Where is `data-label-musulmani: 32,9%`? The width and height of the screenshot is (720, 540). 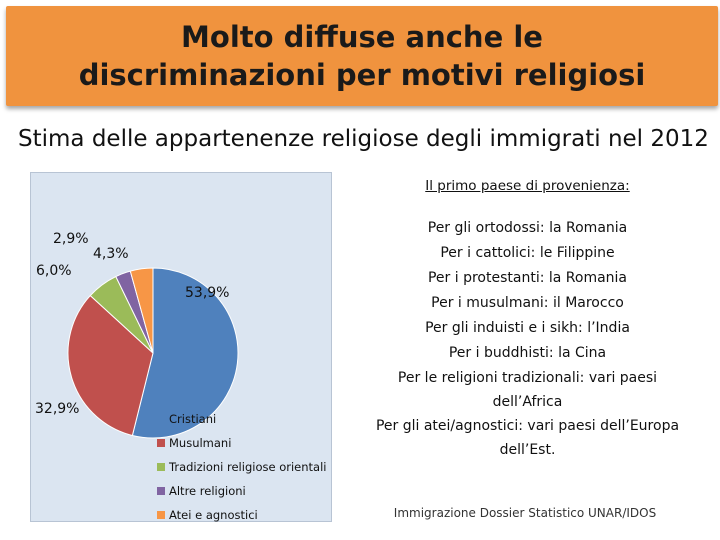
data-label-musulmani: 32,9% is located at coordinates (57, 409).